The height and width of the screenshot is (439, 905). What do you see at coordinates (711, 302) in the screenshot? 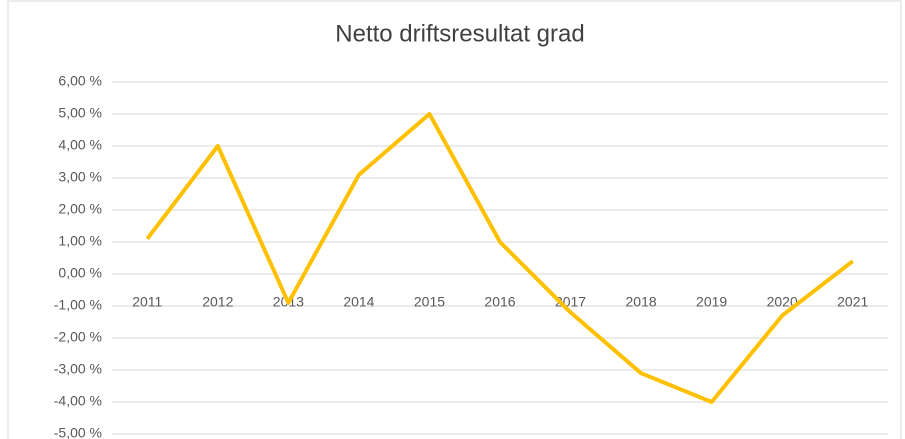
I see `x-tick-label: 2019` at bounding box center [711, 302].